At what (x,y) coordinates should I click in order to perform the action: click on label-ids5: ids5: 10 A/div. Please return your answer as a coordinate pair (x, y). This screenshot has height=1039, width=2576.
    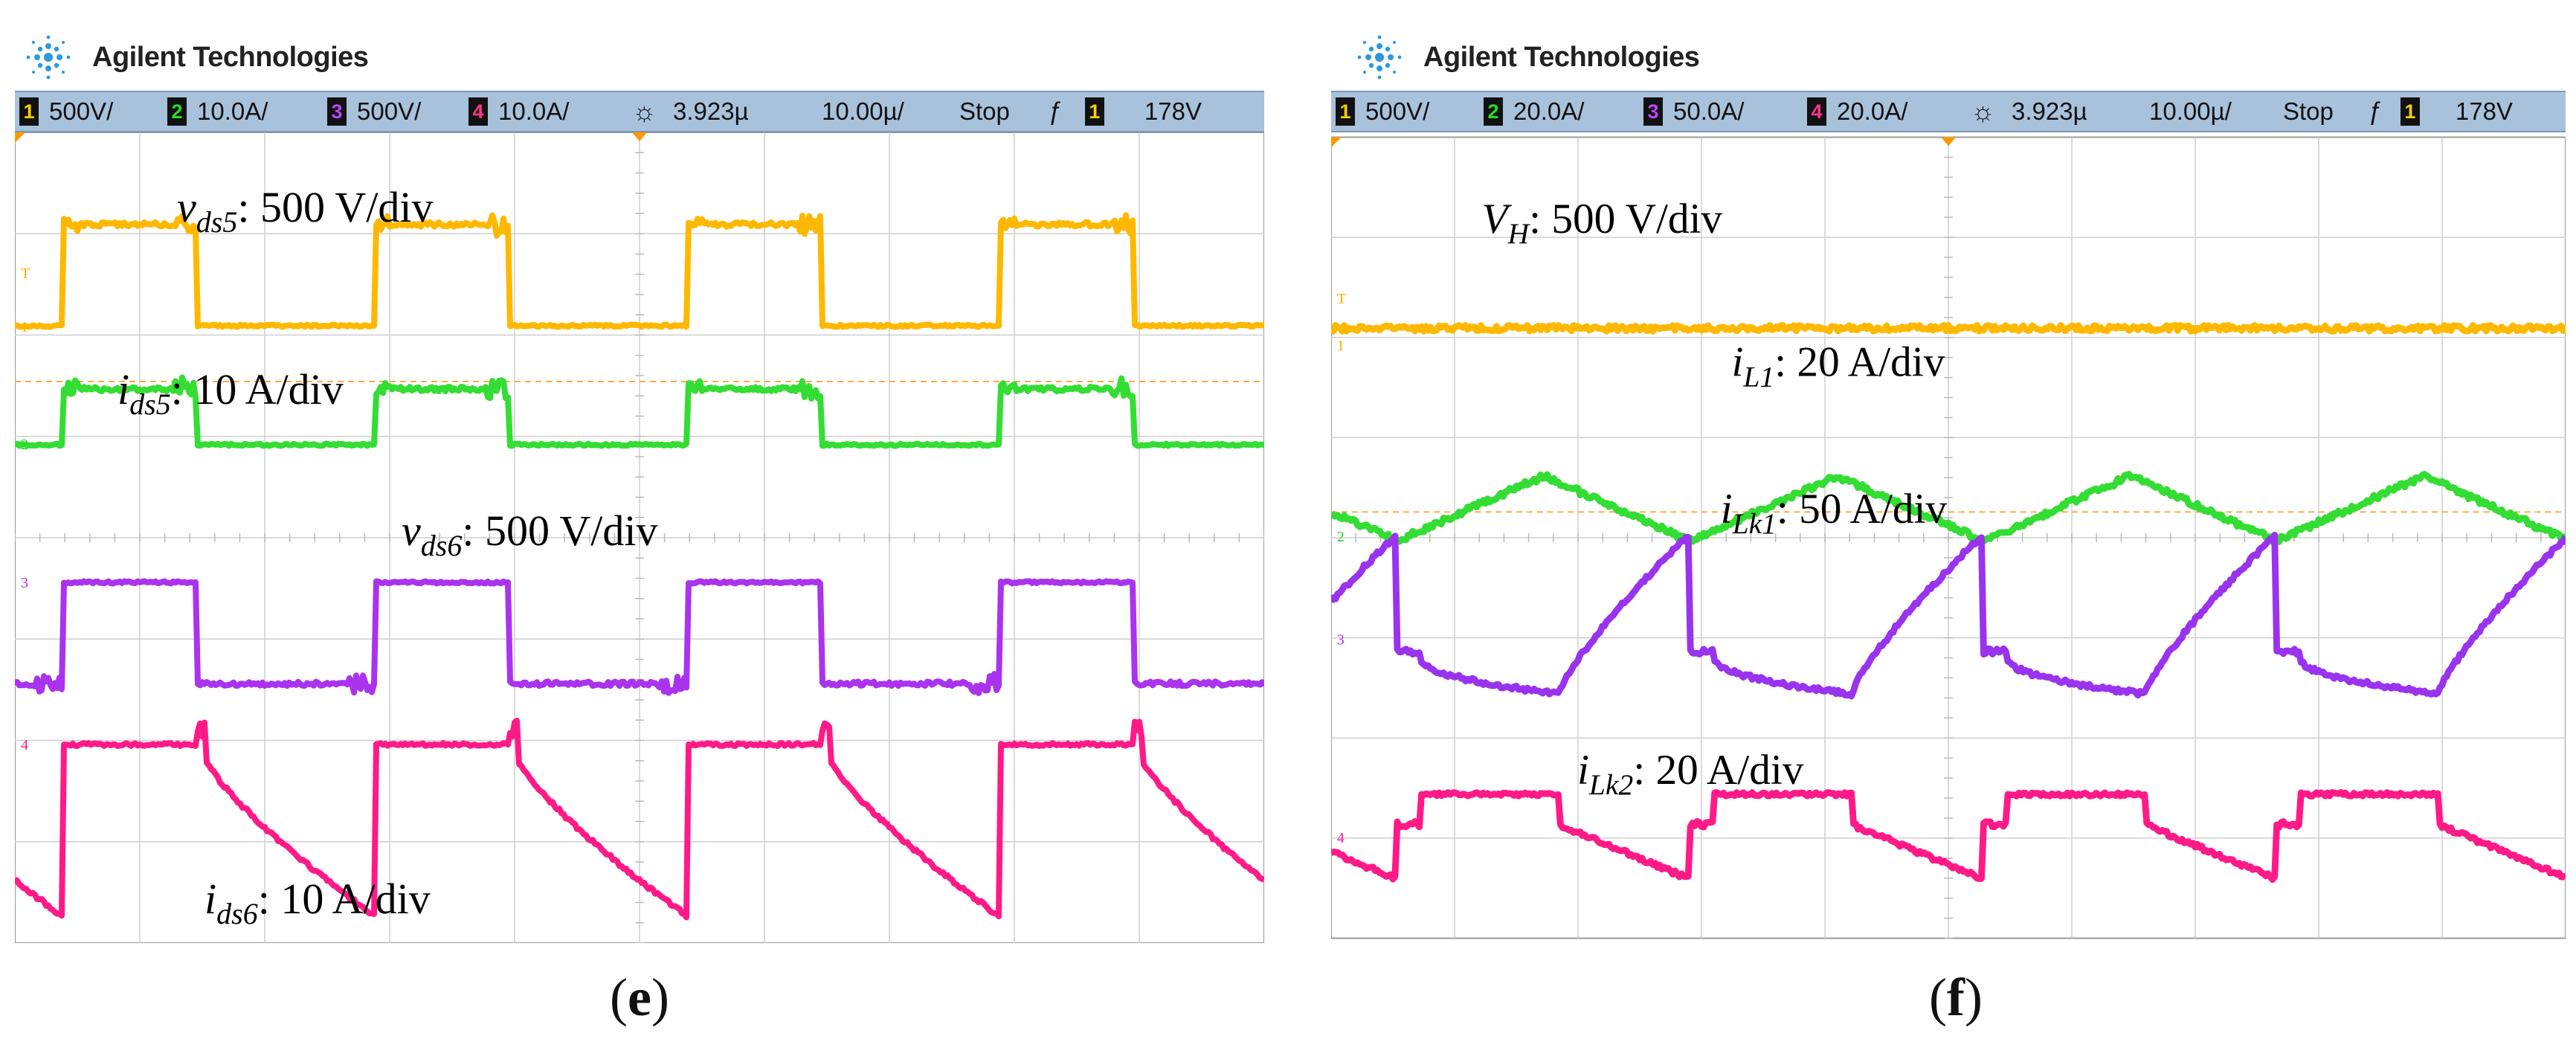
    Looking at the image, I should click on (230, 393).